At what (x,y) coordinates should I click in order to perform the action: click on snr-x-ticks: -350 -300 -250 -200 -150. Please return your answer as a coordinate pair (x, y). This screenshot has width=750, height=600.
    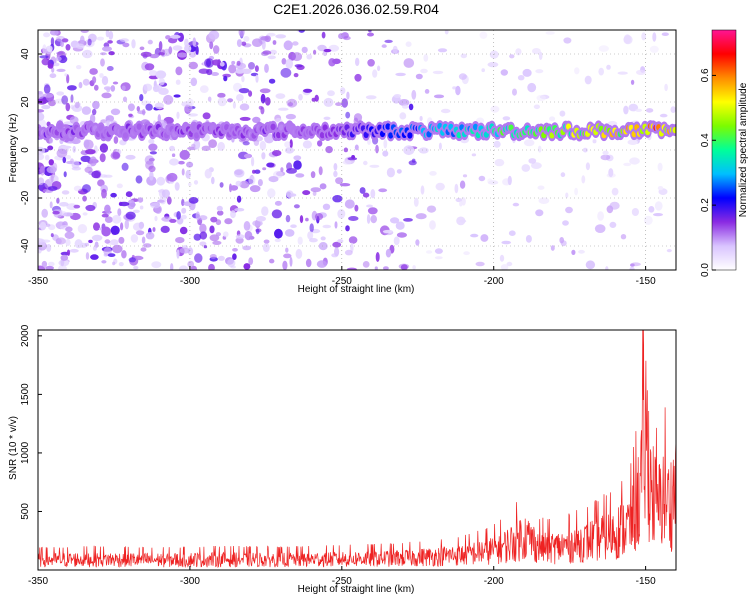
    Looking at the image, I should click on (342, 576).